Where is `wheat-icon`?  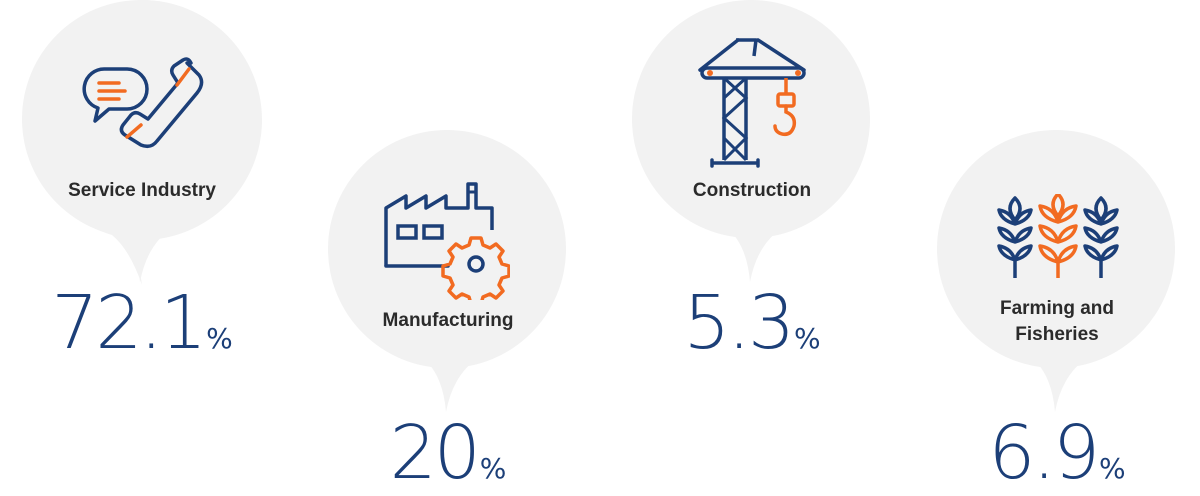 wheat-icon is located at coordinates (1058, 236).